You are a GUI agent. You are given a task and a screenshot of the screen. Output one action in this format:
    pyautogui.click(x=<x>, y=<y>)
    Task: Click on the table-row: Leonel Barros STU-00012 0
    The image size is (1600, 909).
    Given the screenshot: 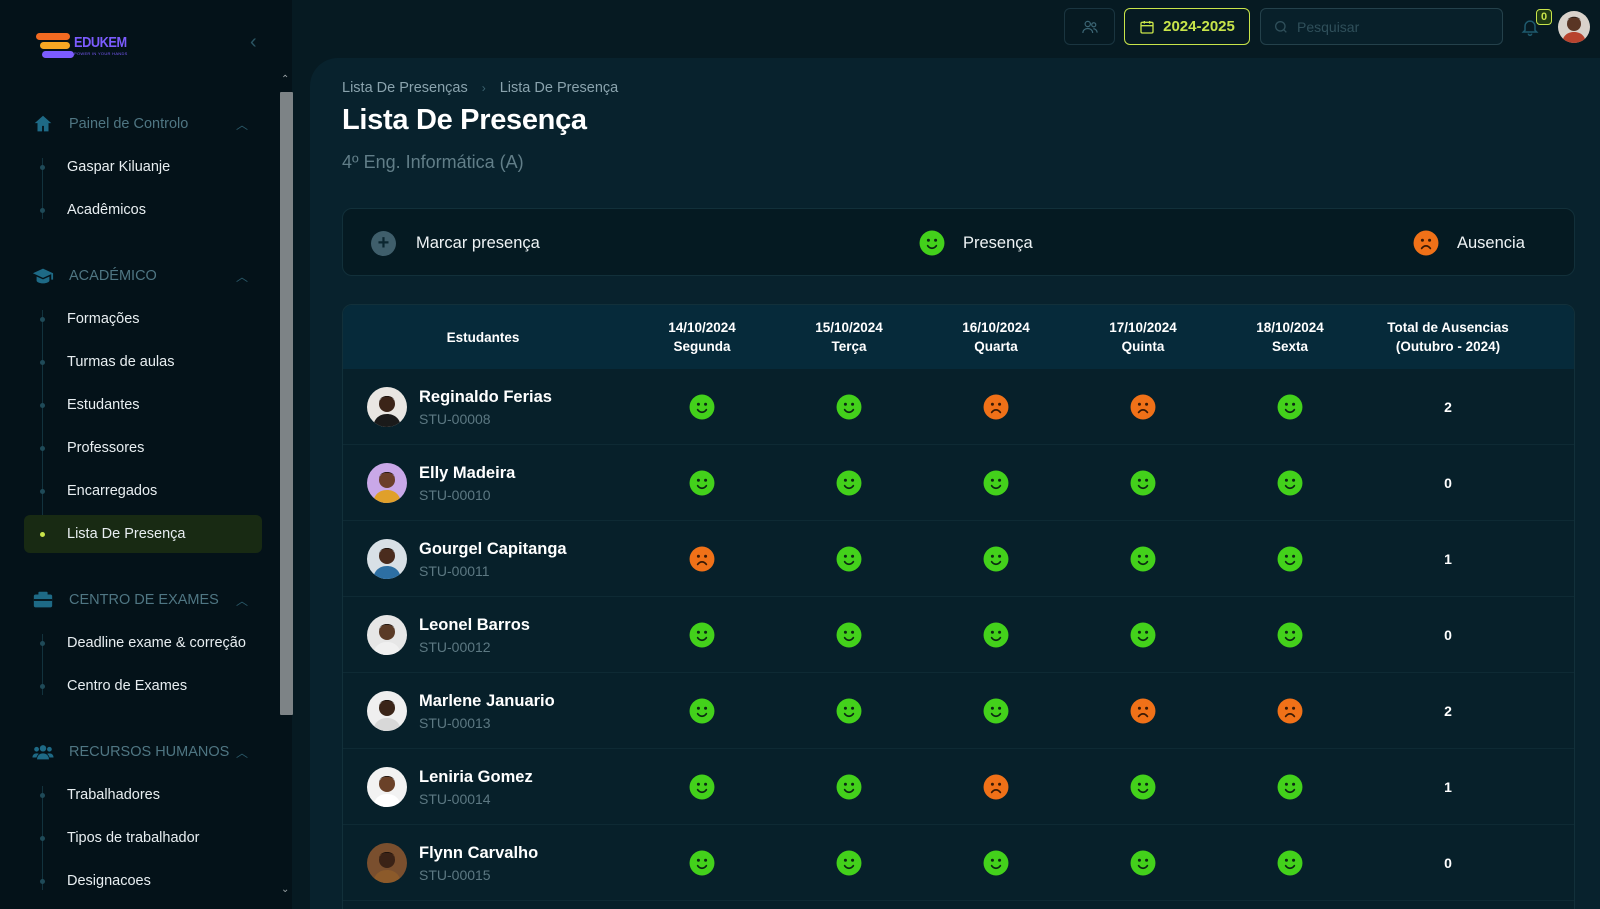 What is the action you would take?
    pyautogui.click(x=958, y=635)
    